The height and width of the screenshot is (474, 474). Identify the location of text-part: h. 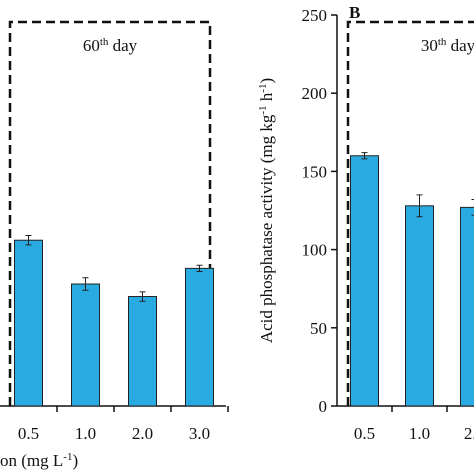
(266, 98).